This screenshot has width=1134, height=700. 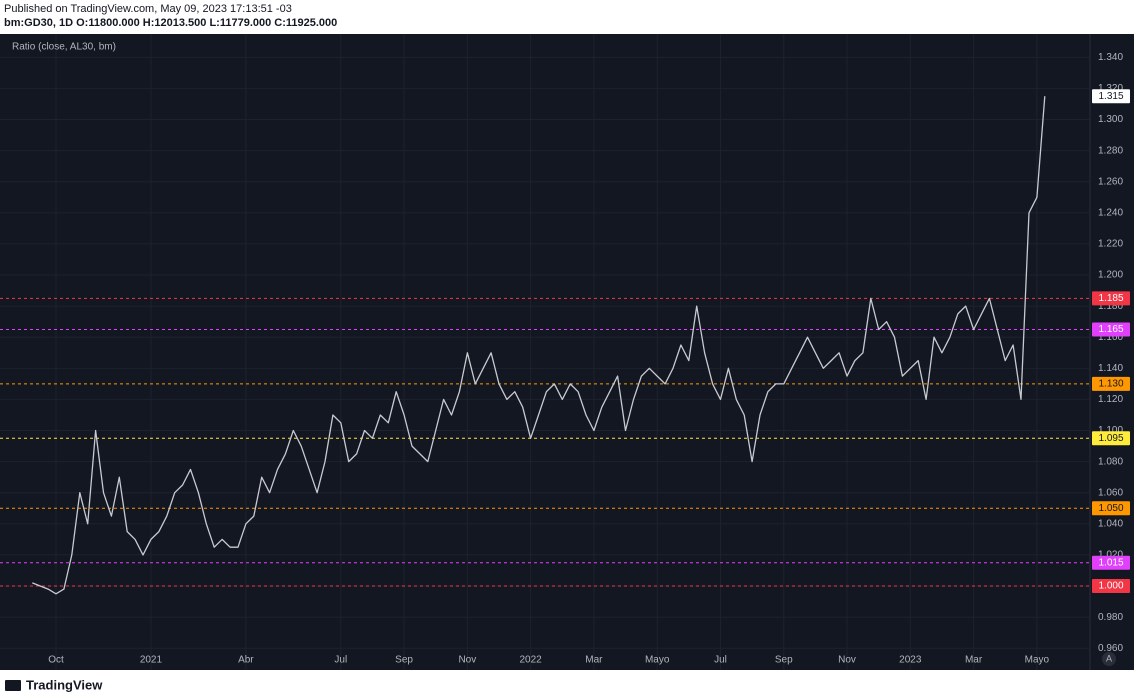 I want to click on y-tick-label: 1.140, so click(x=1110, y=368).